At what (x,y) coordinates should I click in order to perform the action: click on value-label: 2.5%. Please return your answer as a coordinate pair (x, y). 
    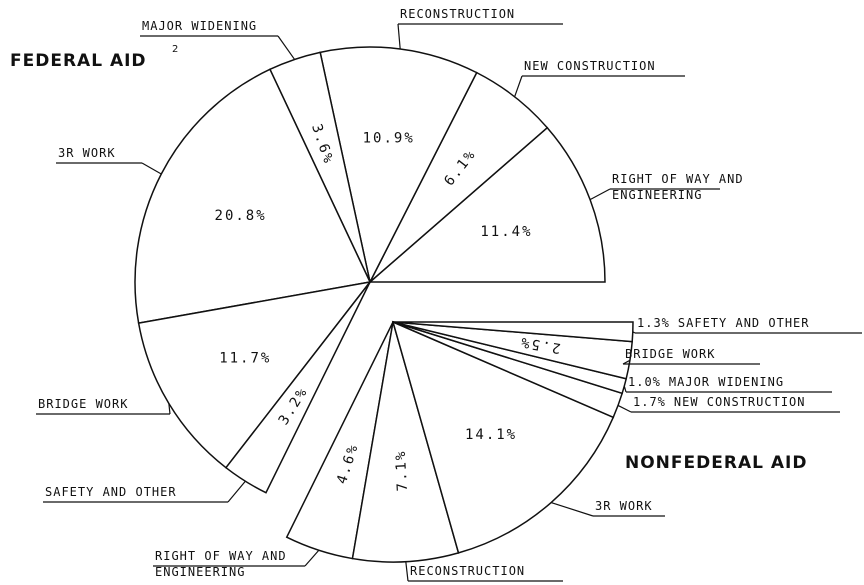
    Looking at the image, I should click on (540, 345).